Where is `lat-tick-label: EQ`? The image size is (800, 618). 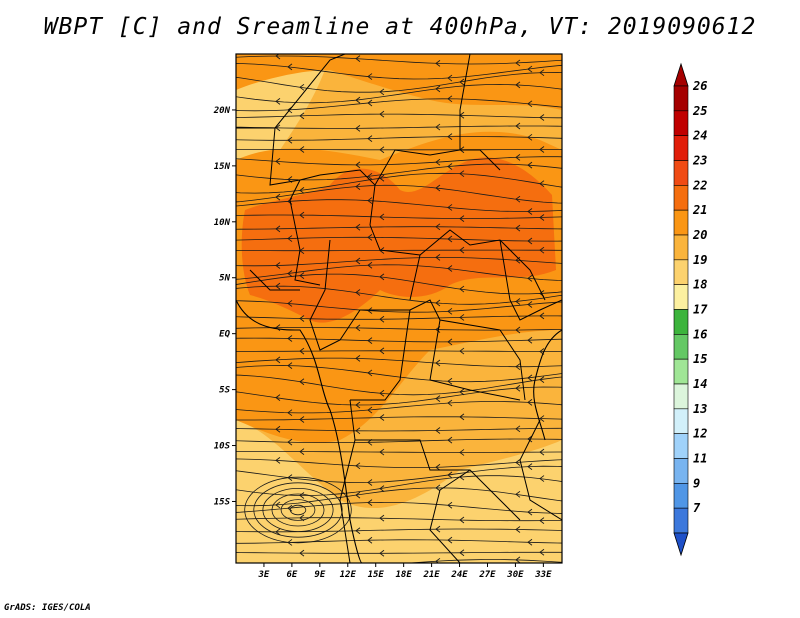 lat-tick-label: EQ is located at coordinates (224, 335).